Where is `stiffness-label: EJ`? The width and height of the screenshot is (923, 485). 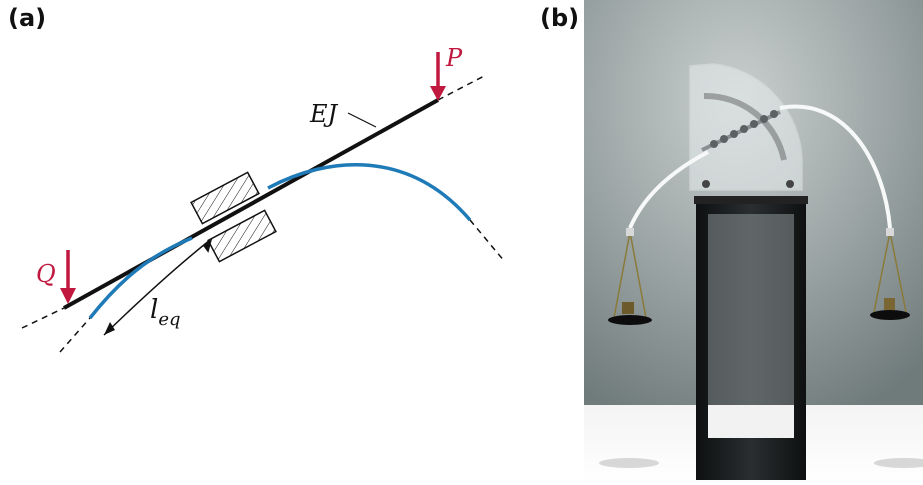 stiffness-label: EJ is located at coordinates (324, 114).